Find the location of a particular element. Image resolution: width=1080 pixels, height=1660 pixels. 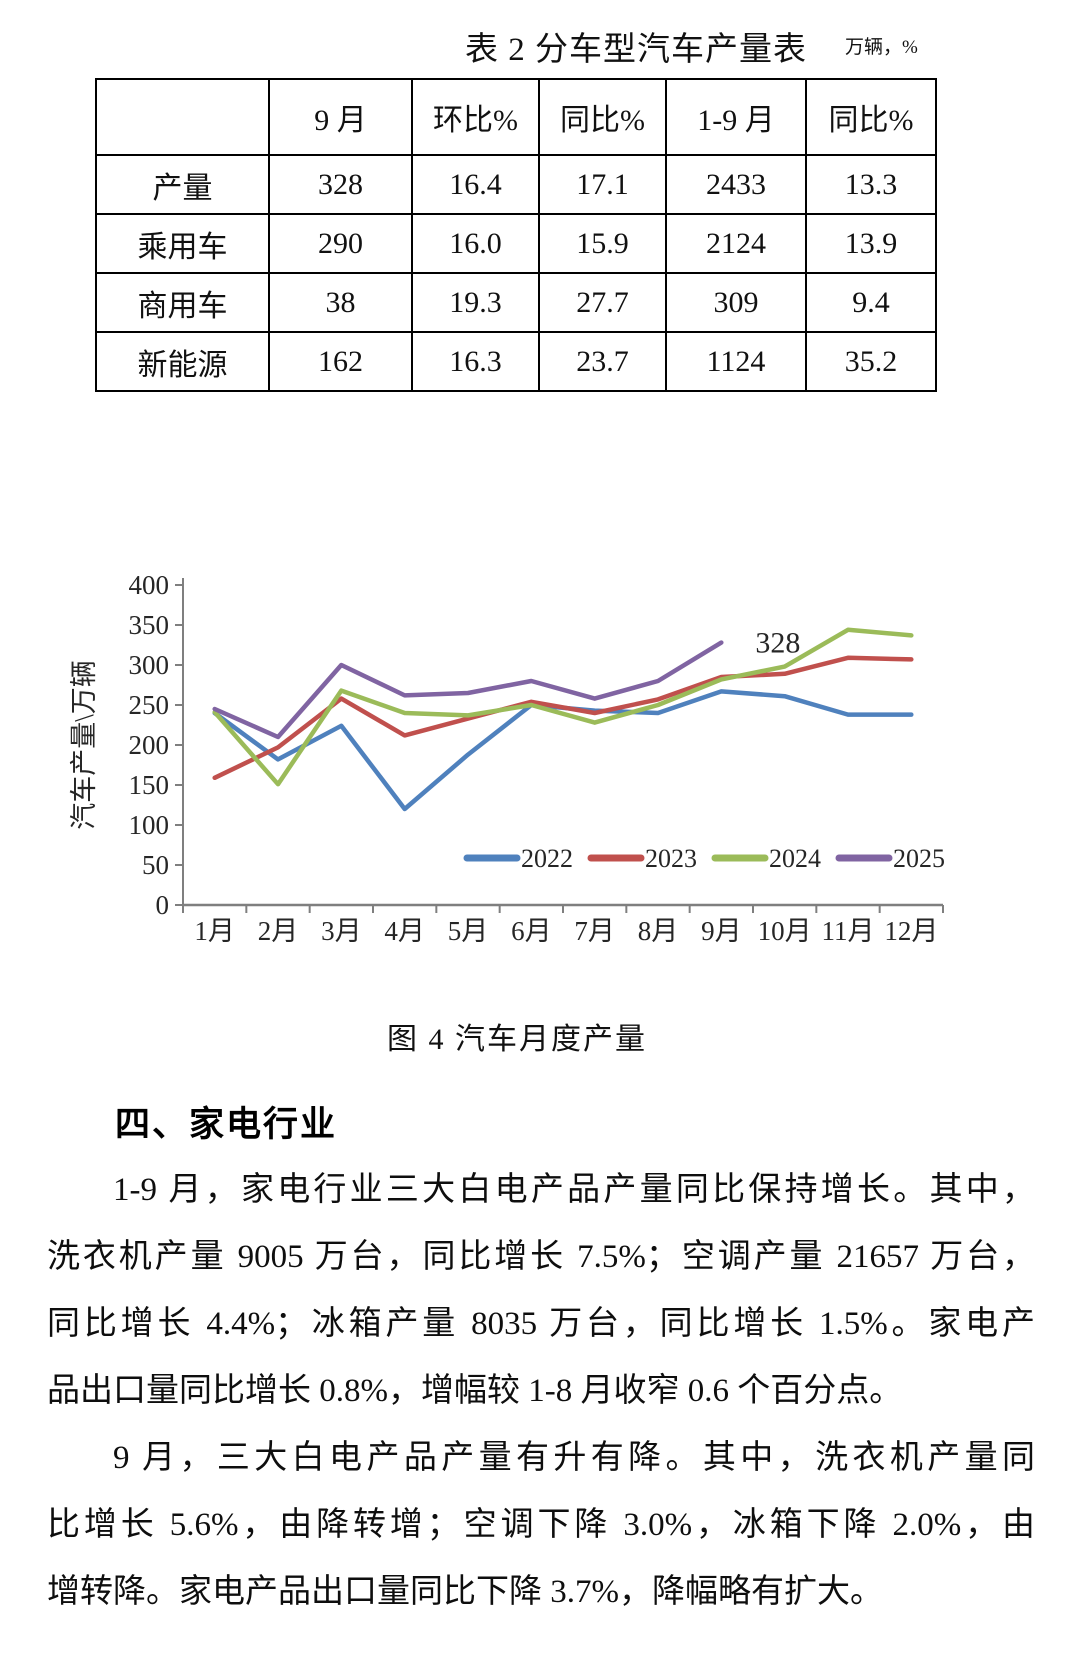

table-header-cell is located at coordinates (182, 117).